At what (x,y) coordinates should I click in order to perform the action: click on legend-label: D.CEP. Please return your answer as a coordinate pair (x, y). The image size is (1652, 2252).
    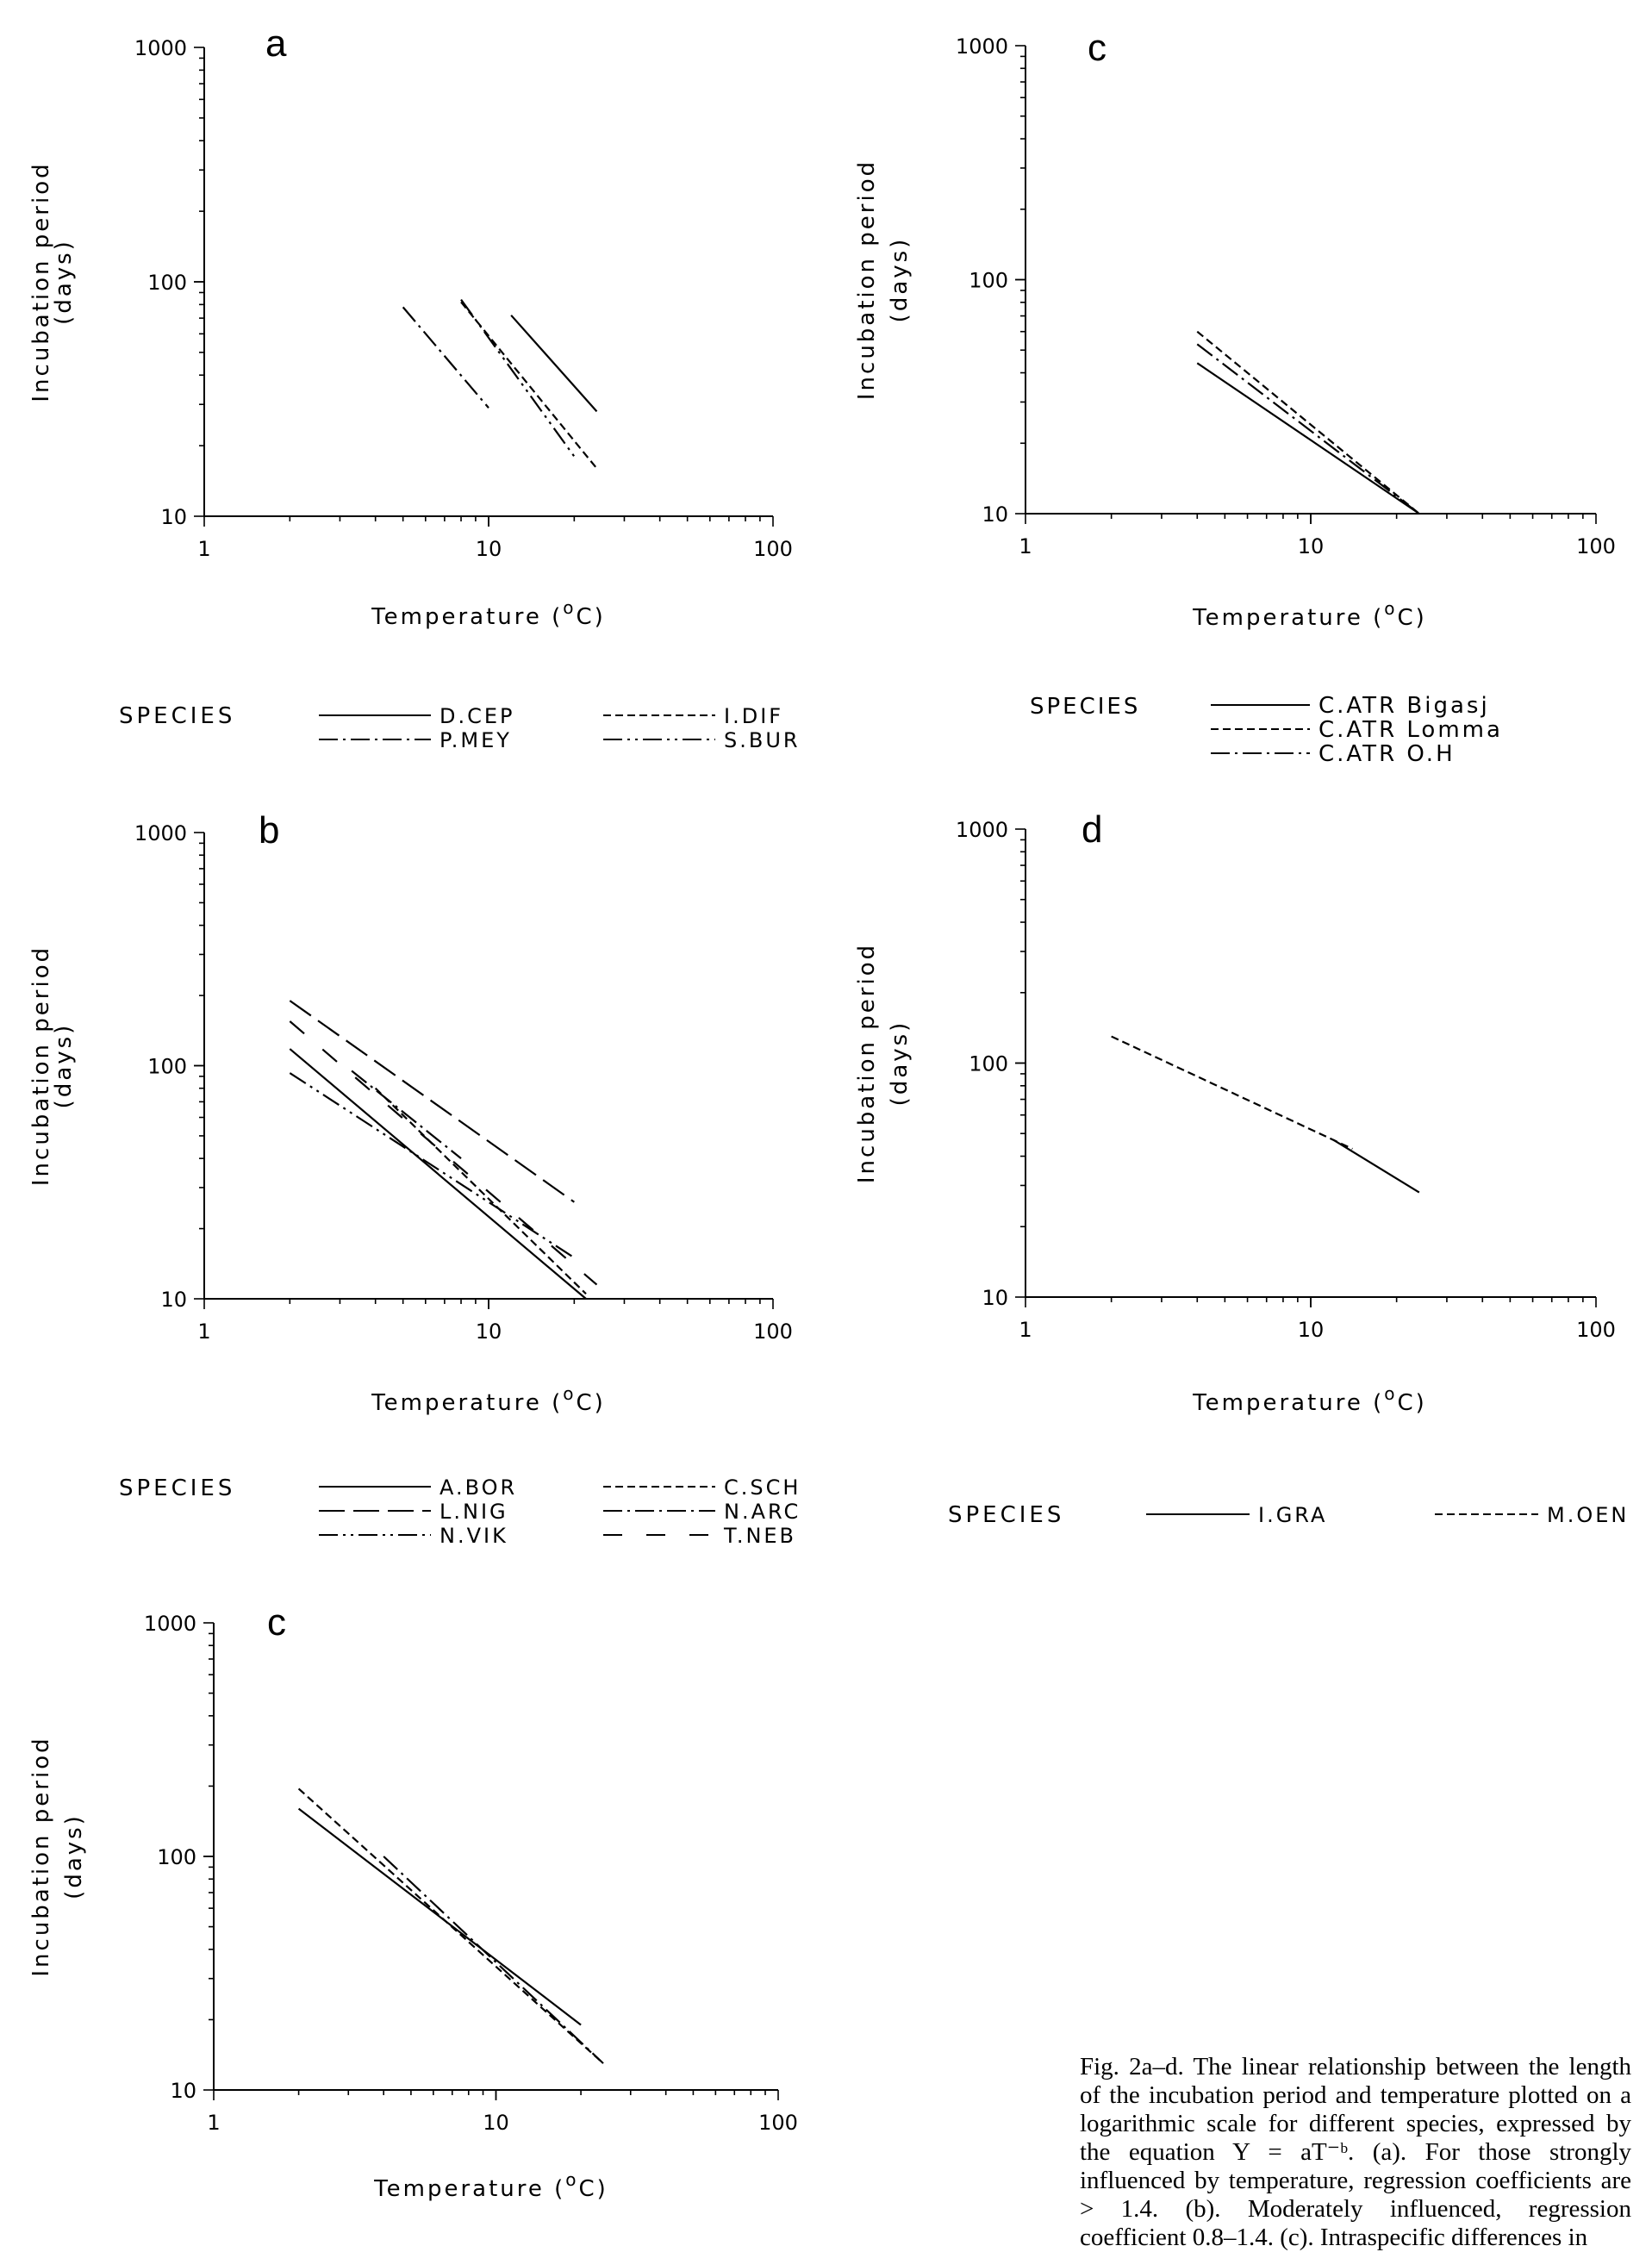
    Looking at the image, I should click on (477, 716).